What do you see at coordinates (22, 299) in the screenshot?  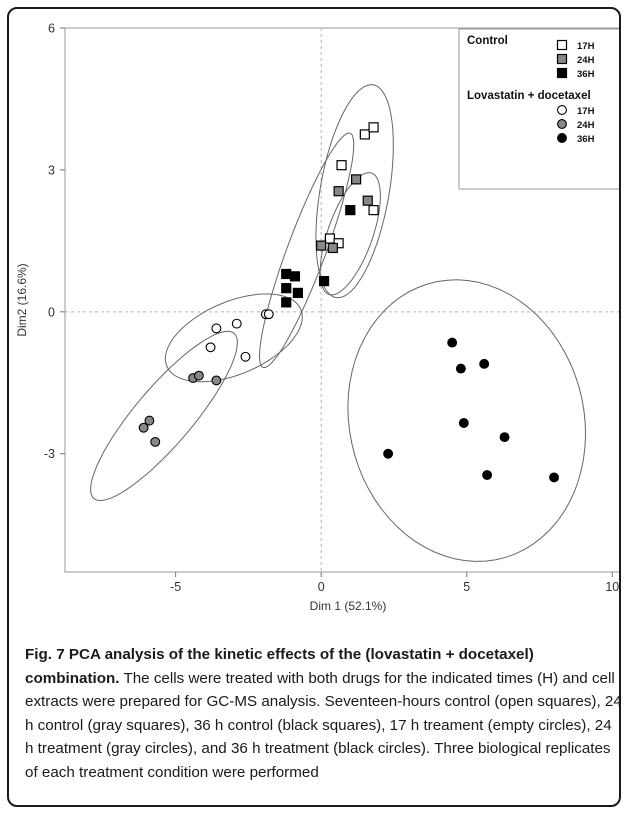 I see `y-axis-label: Dim2 (16.6%)` at bounding box center [22, 299].